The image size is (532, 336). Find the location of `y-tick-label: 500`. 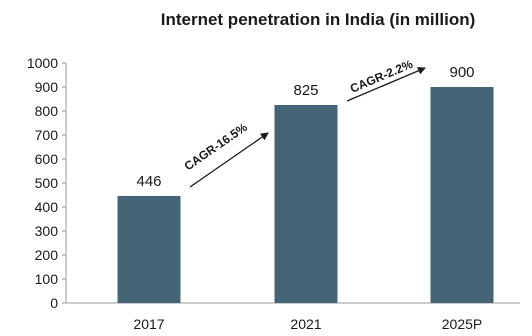

y-tick-label: 500 is located at coordinates (47, 183).